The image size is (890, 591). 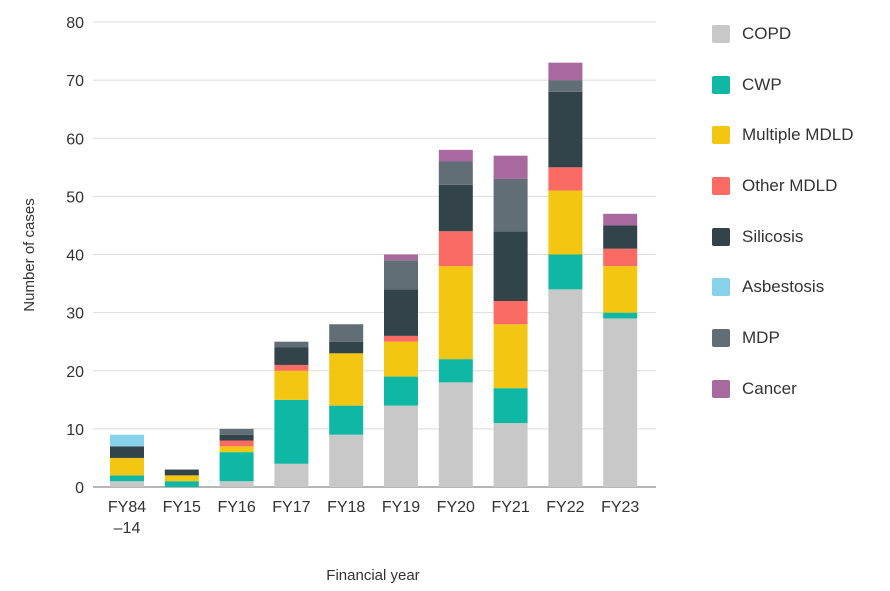 What do you see at coordinates (799, 300) in the screenshot?
I see `legend-item: Asbestosis` at bounding box center [799, 300].